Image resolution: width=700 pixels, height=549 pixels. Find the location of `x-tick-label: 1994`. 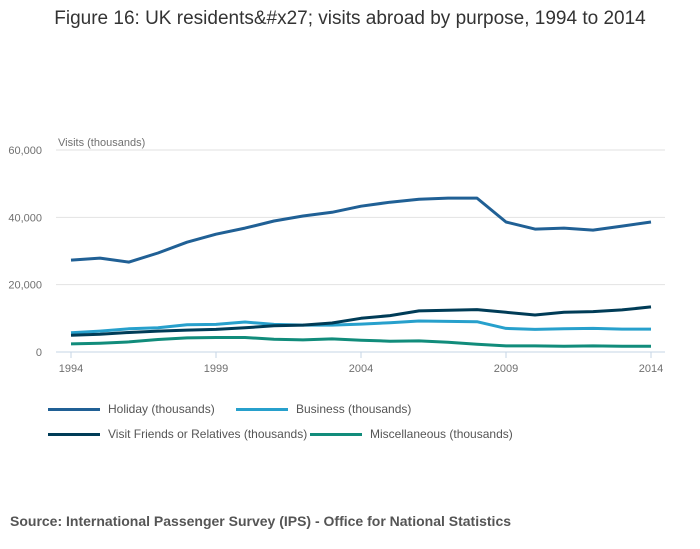

x-tick-label: 1994 is located at coordinates (71, 369).